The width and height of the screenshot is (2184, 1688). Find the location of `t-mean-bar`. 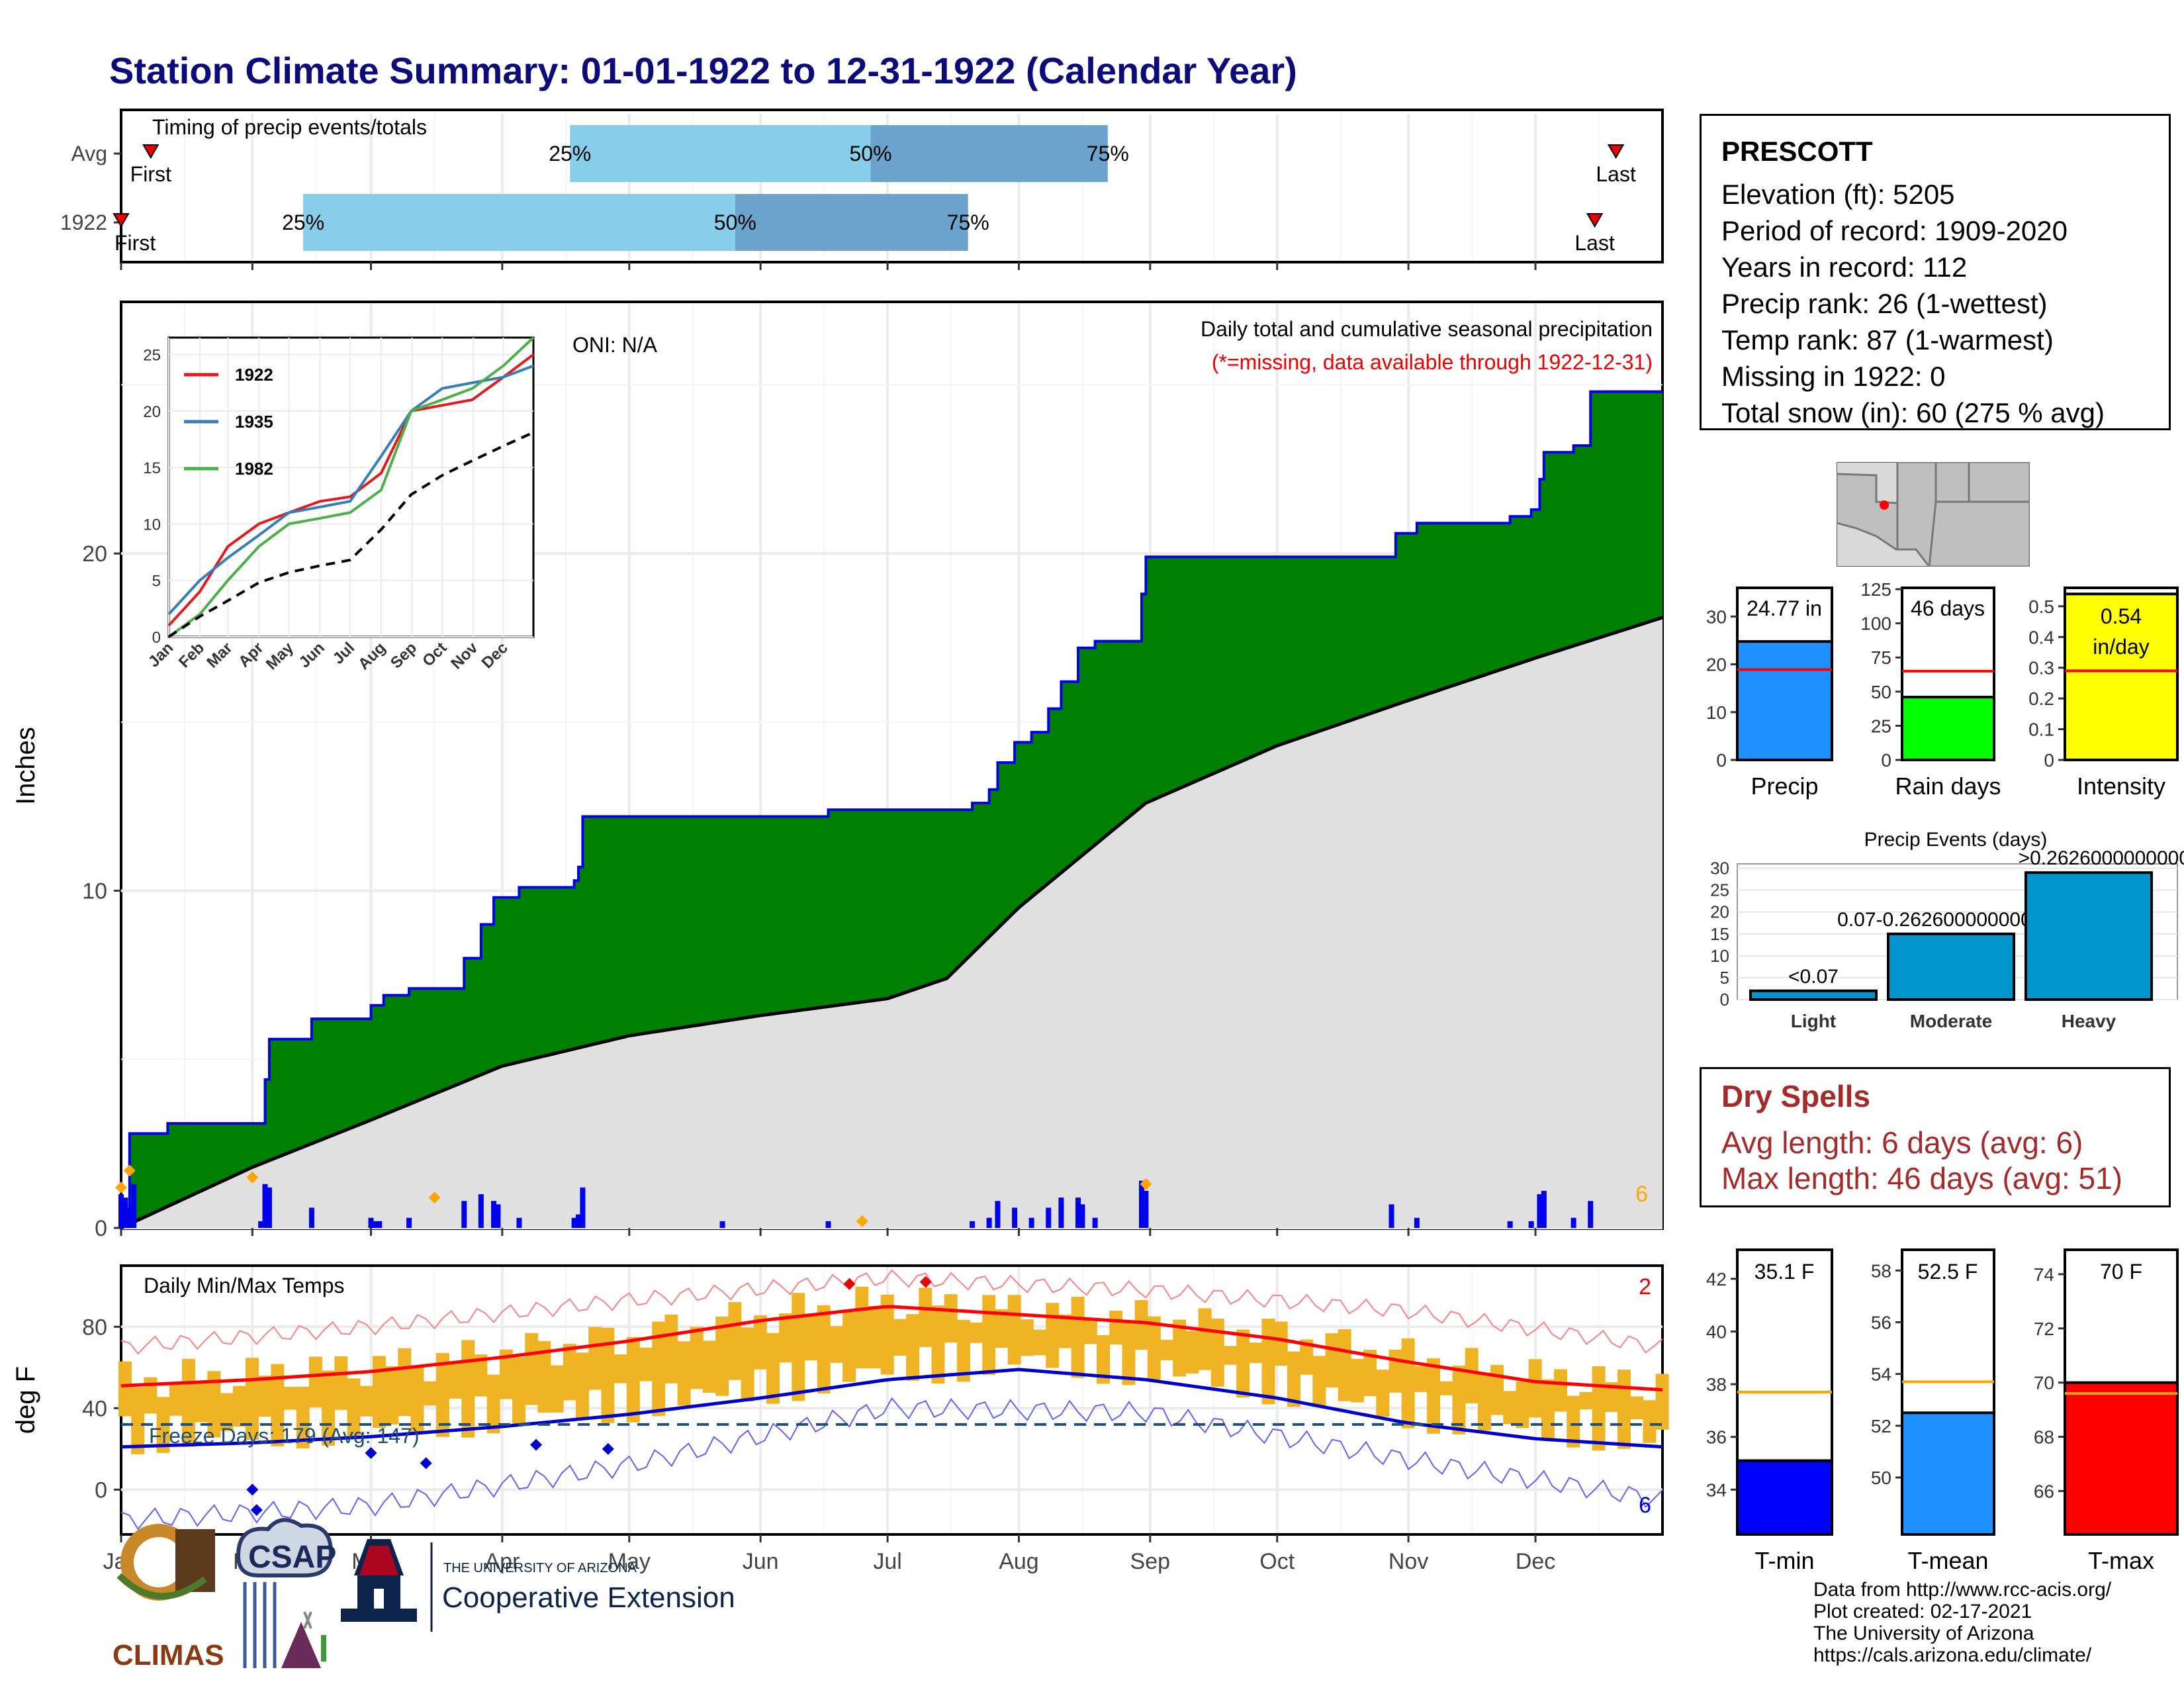

t-mean-bar is located at coordinates (1948, 1473).